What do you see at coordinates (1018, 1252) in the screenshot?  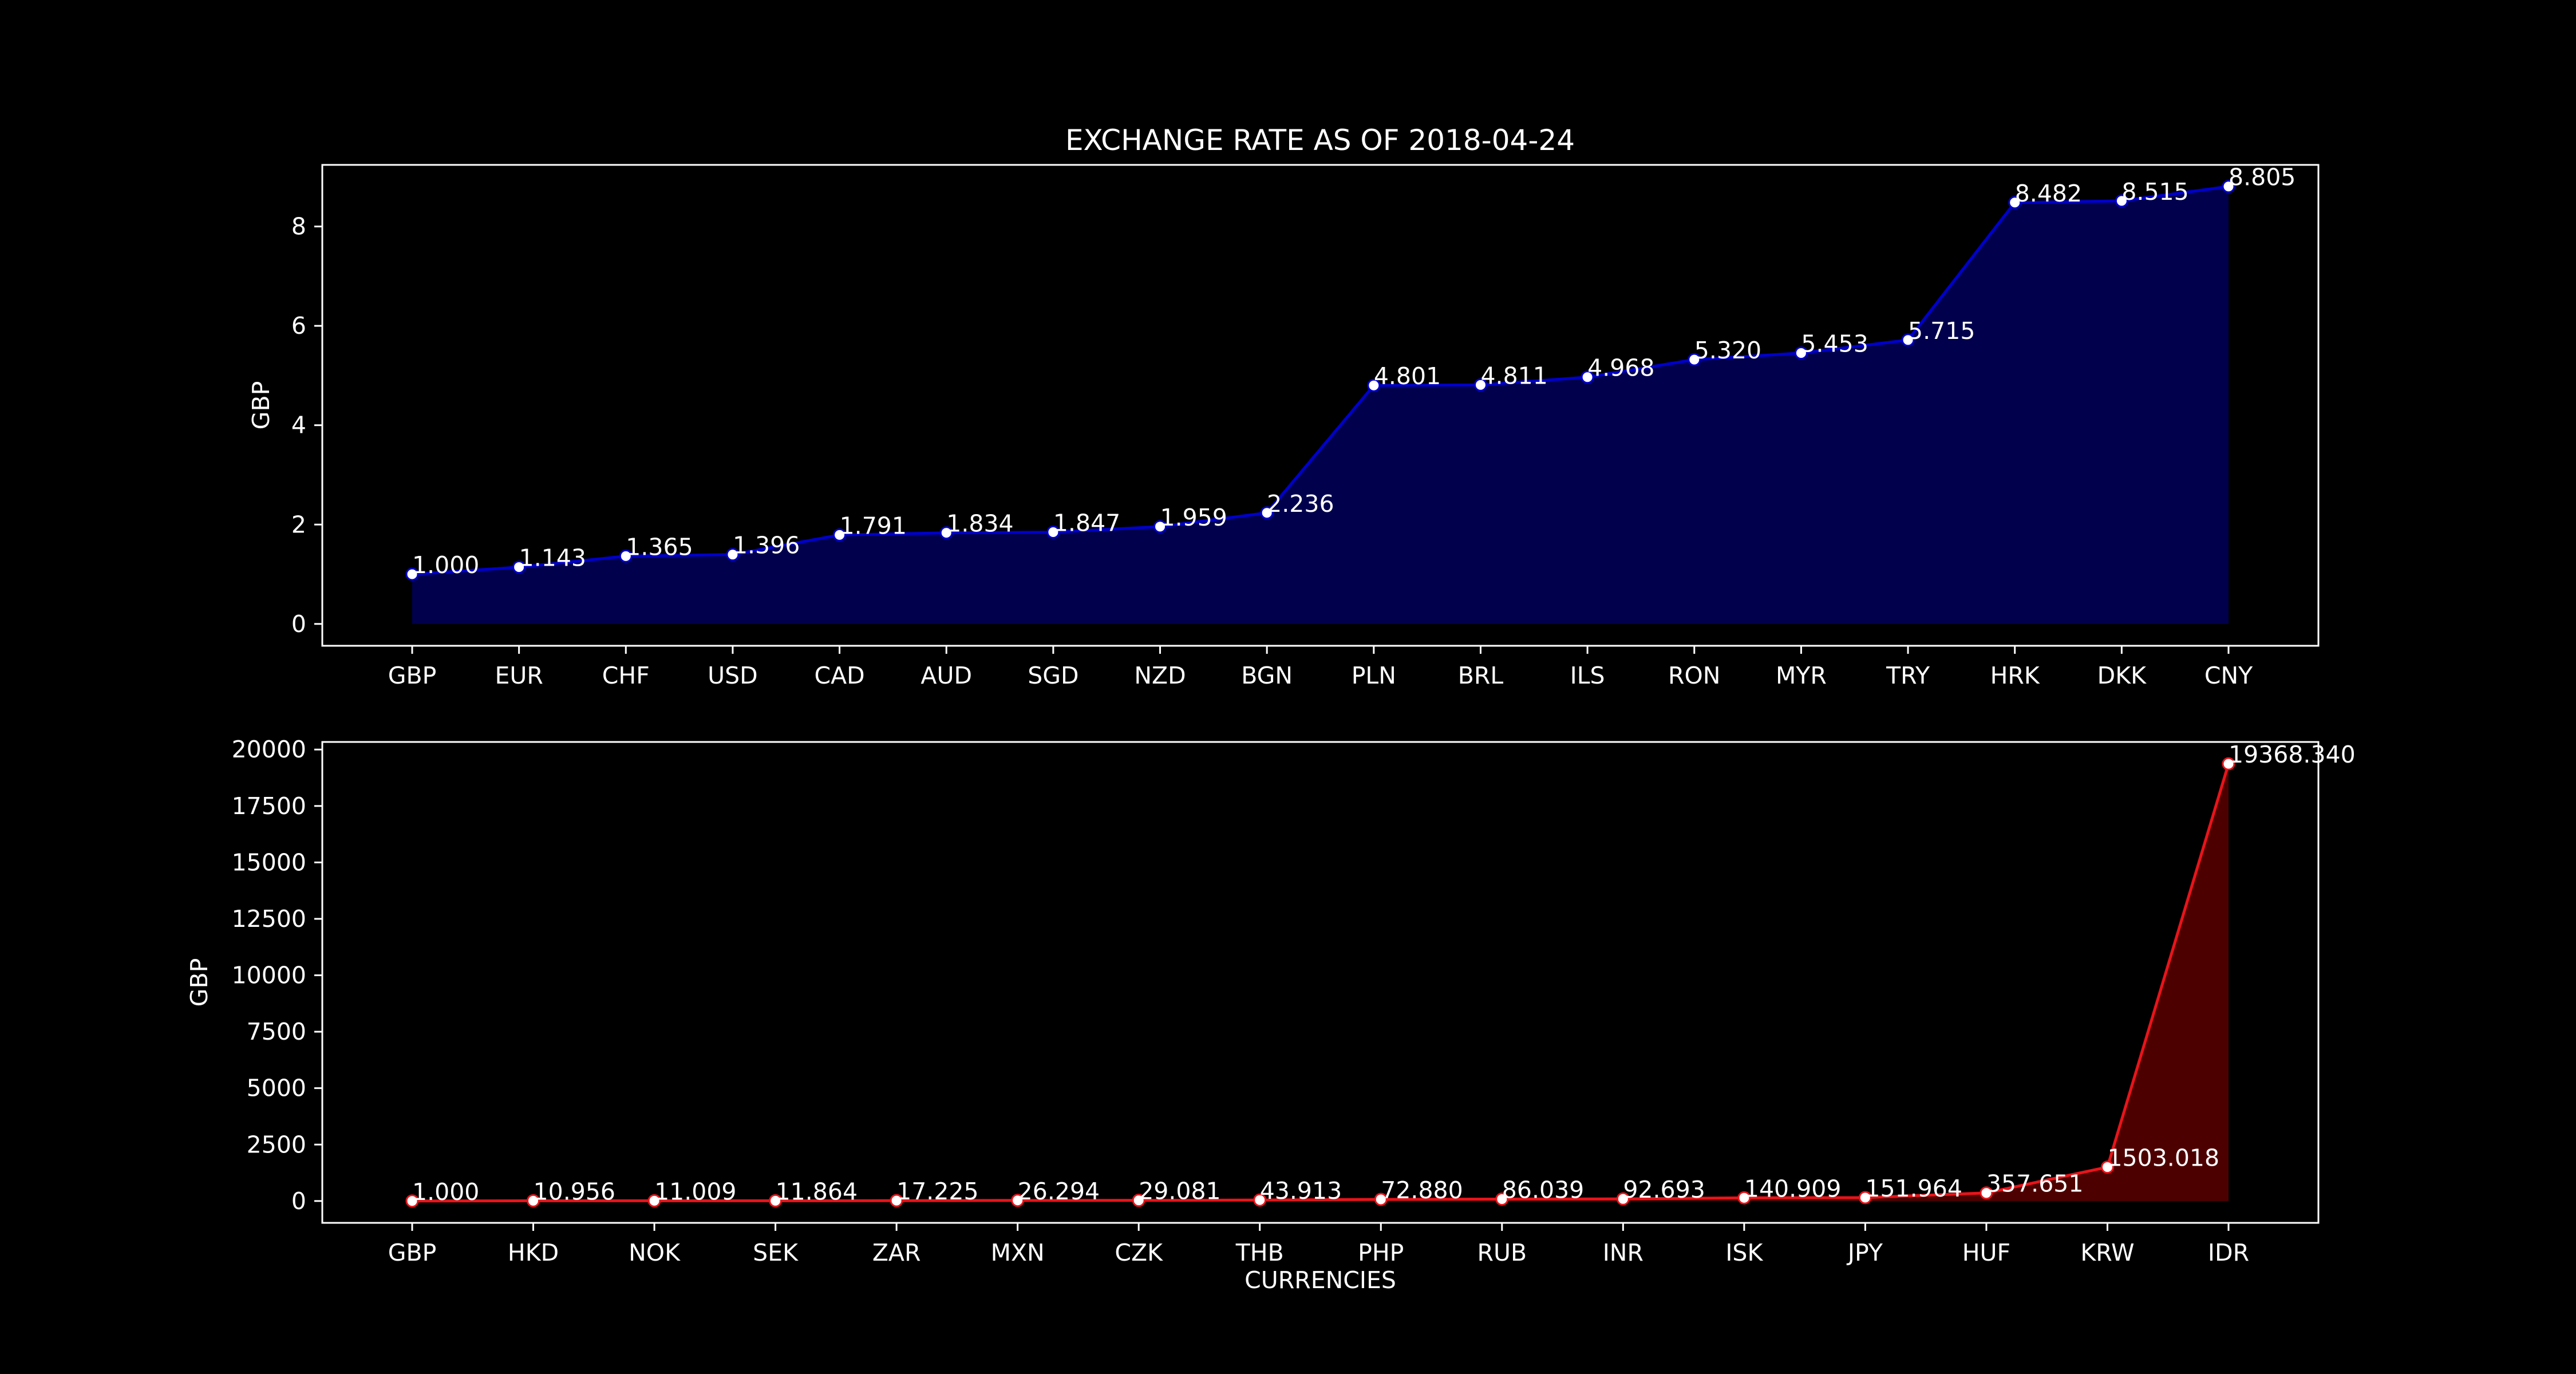 I see `panel-2-x-tick-label-mxn: MXN` at bounding box center [1018, 1252].